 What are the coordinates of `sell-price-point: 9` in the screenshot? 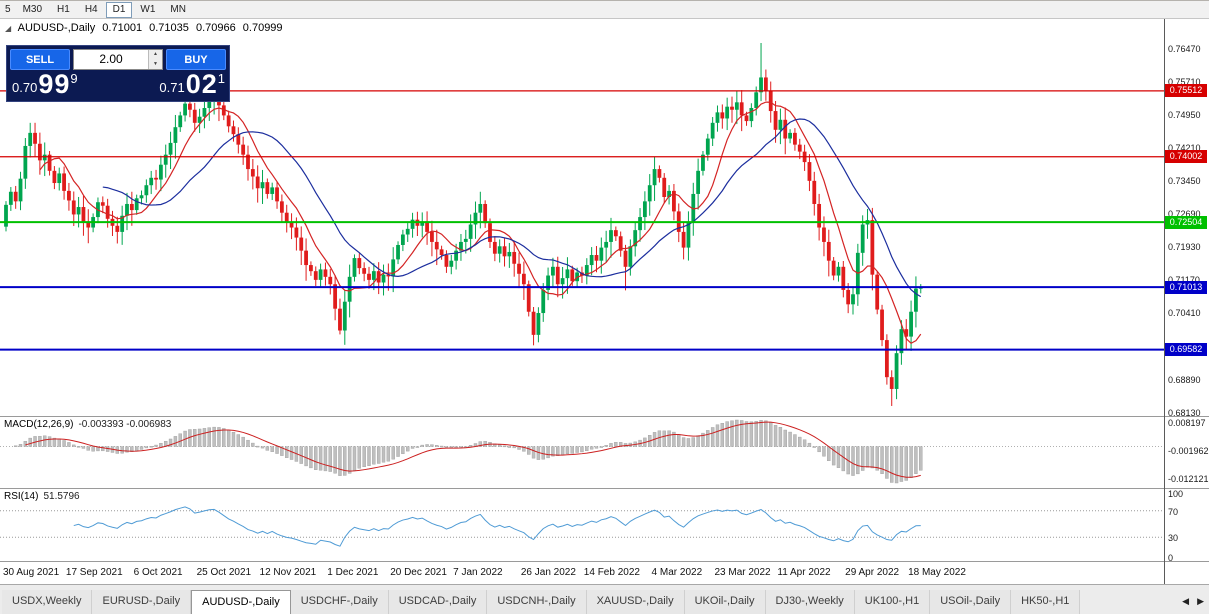 It's located at (74, 78).